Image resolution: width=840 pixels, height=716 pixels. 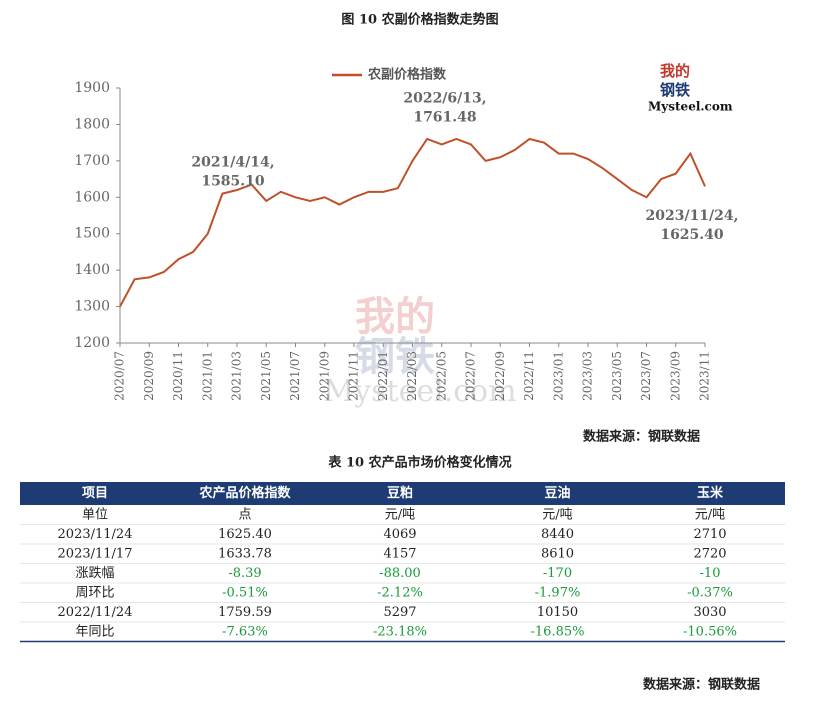 I want to click on x-tick-label: 2021/09, so click(x=324, y=376).